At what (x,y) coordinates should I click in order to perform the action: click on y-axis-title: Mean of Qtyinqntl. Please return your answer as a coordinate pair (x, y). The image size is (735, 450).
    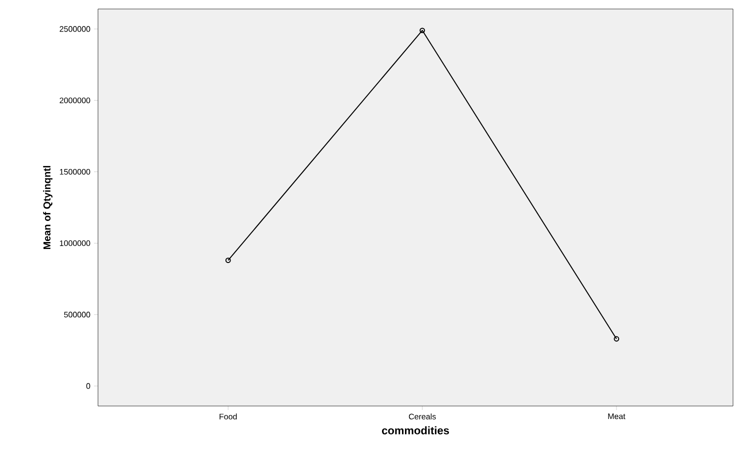
    Looking at the image, I should click on (47, 208).